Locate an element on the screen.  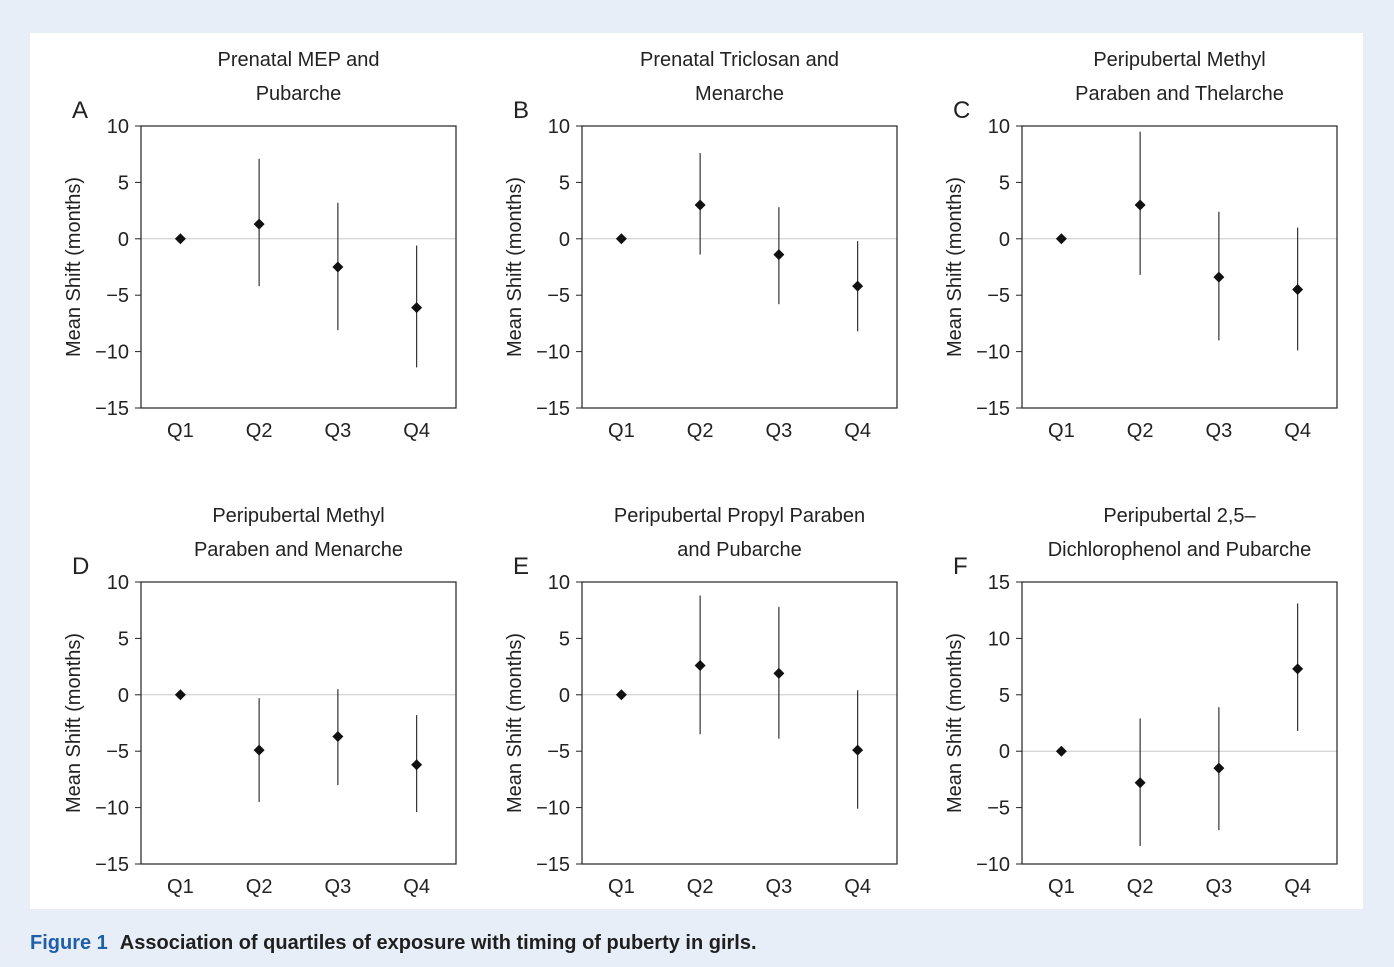
panel-d-letter: D is located at coordinates (80, 566).